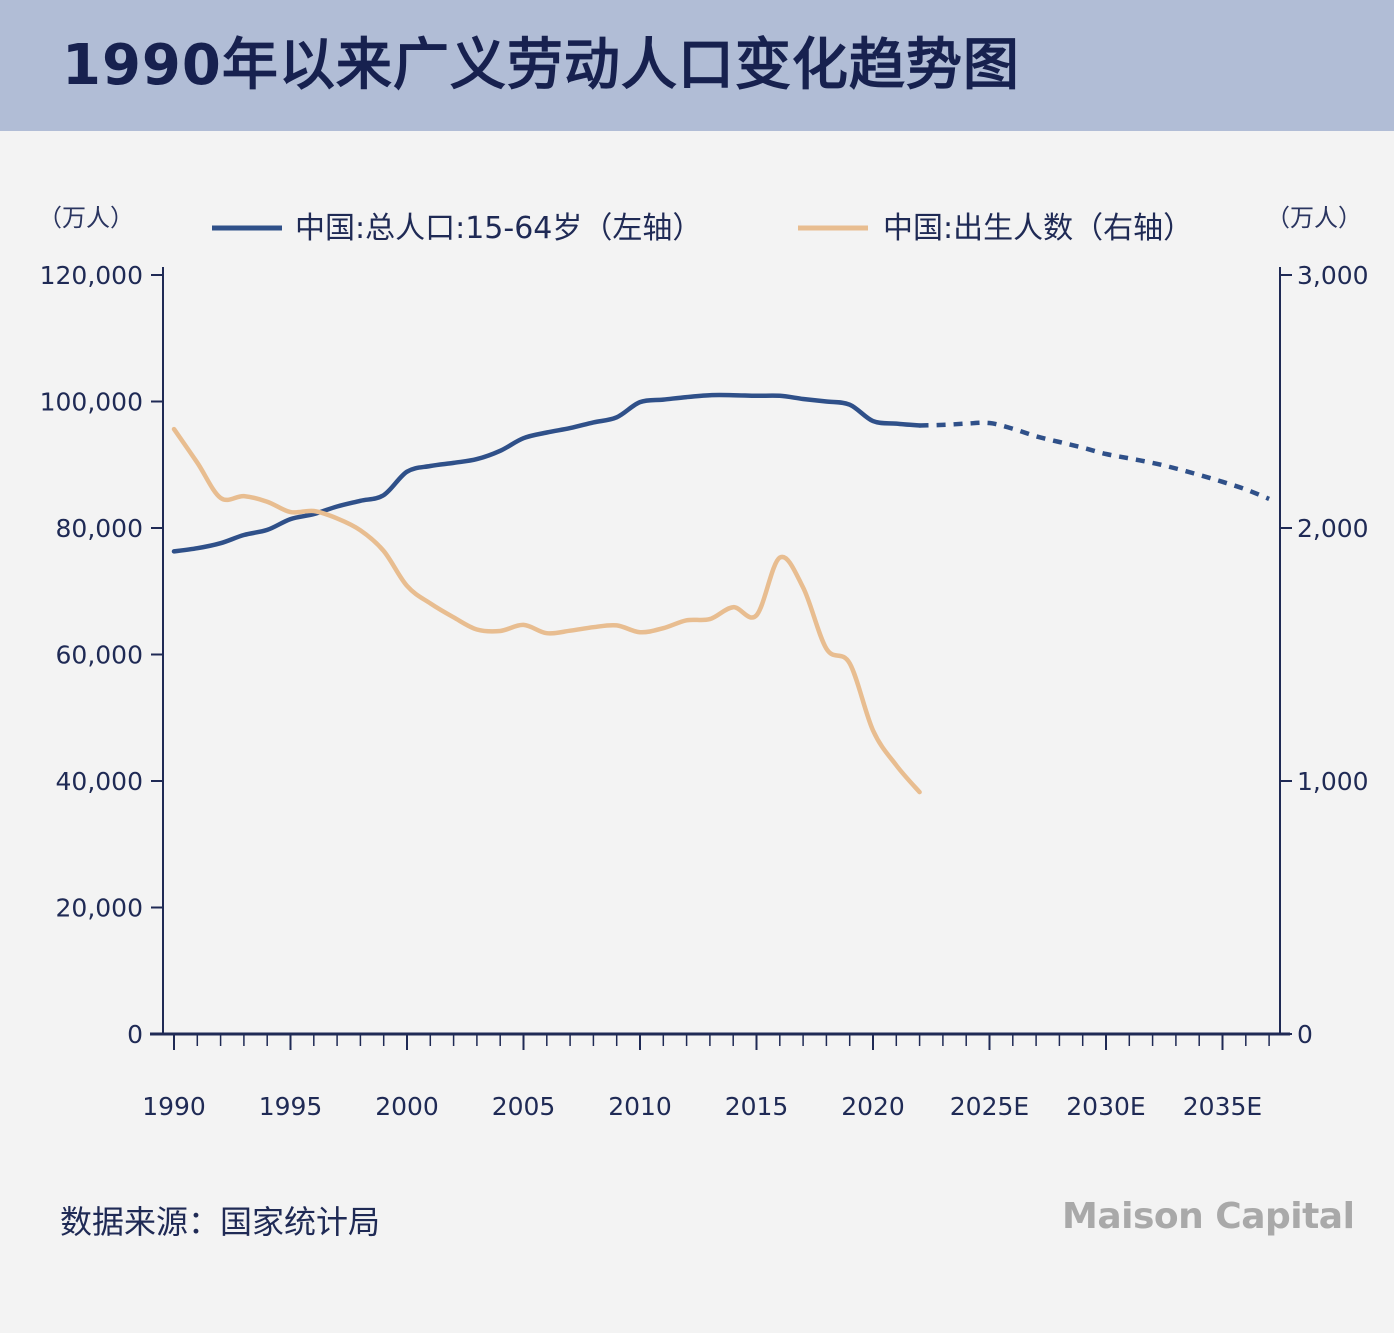 Image resolution: width=1394 pixels, height=1333 pixels. What do you see at coordinates (407, 1106) in the screenshot?
I see `x-tick-label: 2000` at bounding box center [407, 1106].